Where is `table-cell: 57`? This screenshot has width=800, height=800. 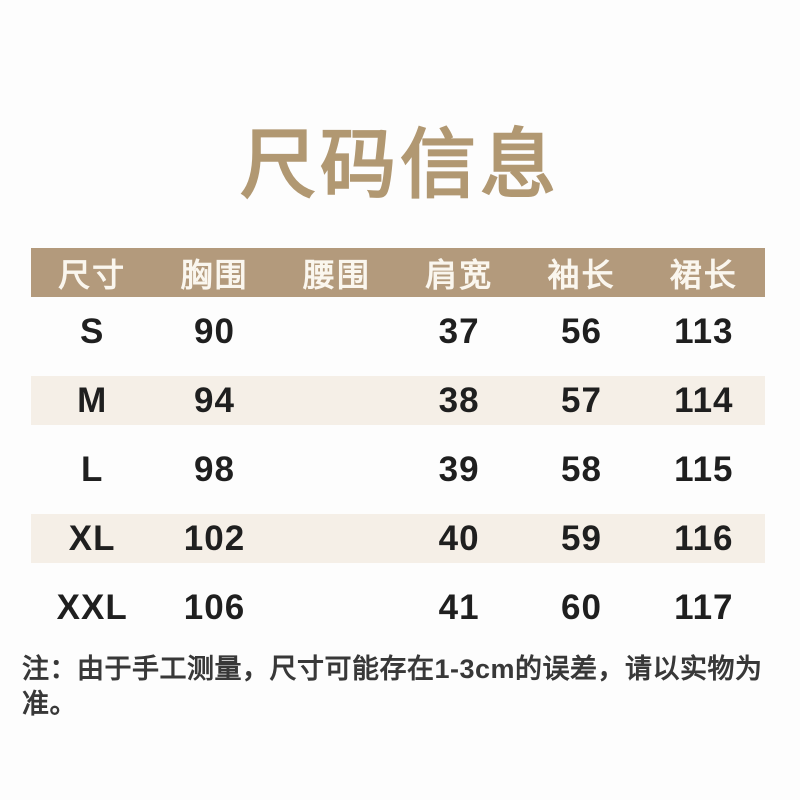
table-cell: 57 is located at coordinates (581, 400).